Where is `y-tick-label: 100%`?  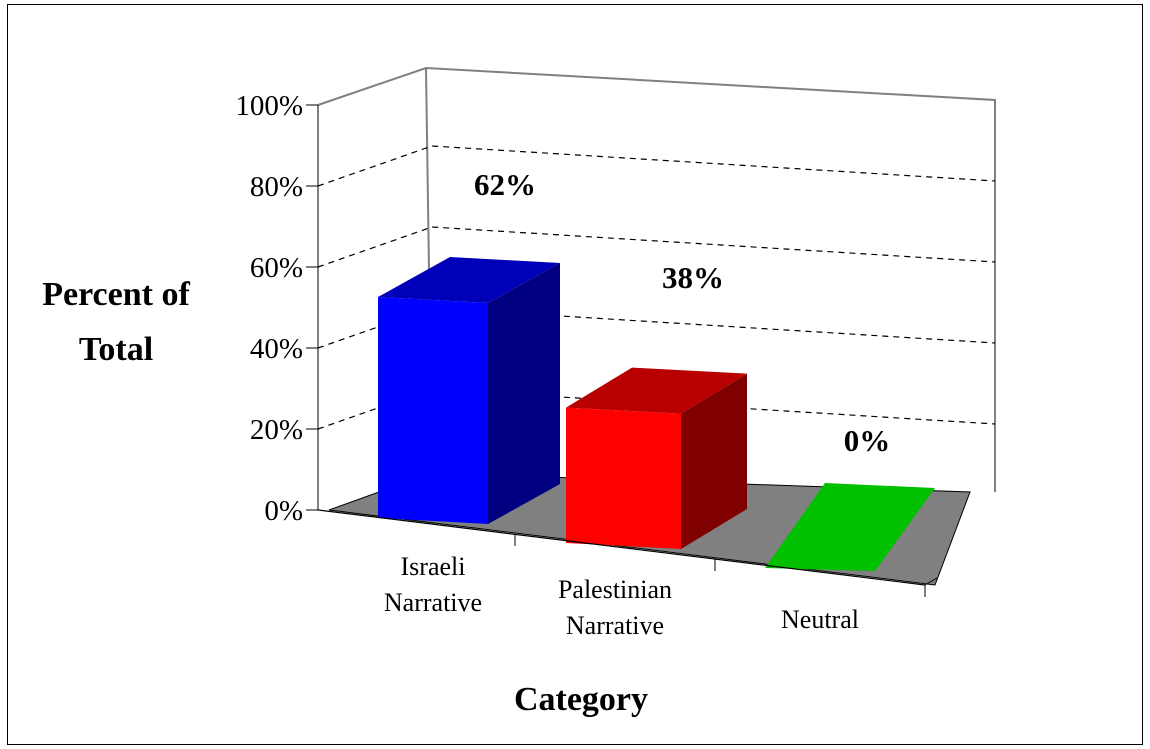
y-tick-label: 100% is located at coordinates (269, 106).